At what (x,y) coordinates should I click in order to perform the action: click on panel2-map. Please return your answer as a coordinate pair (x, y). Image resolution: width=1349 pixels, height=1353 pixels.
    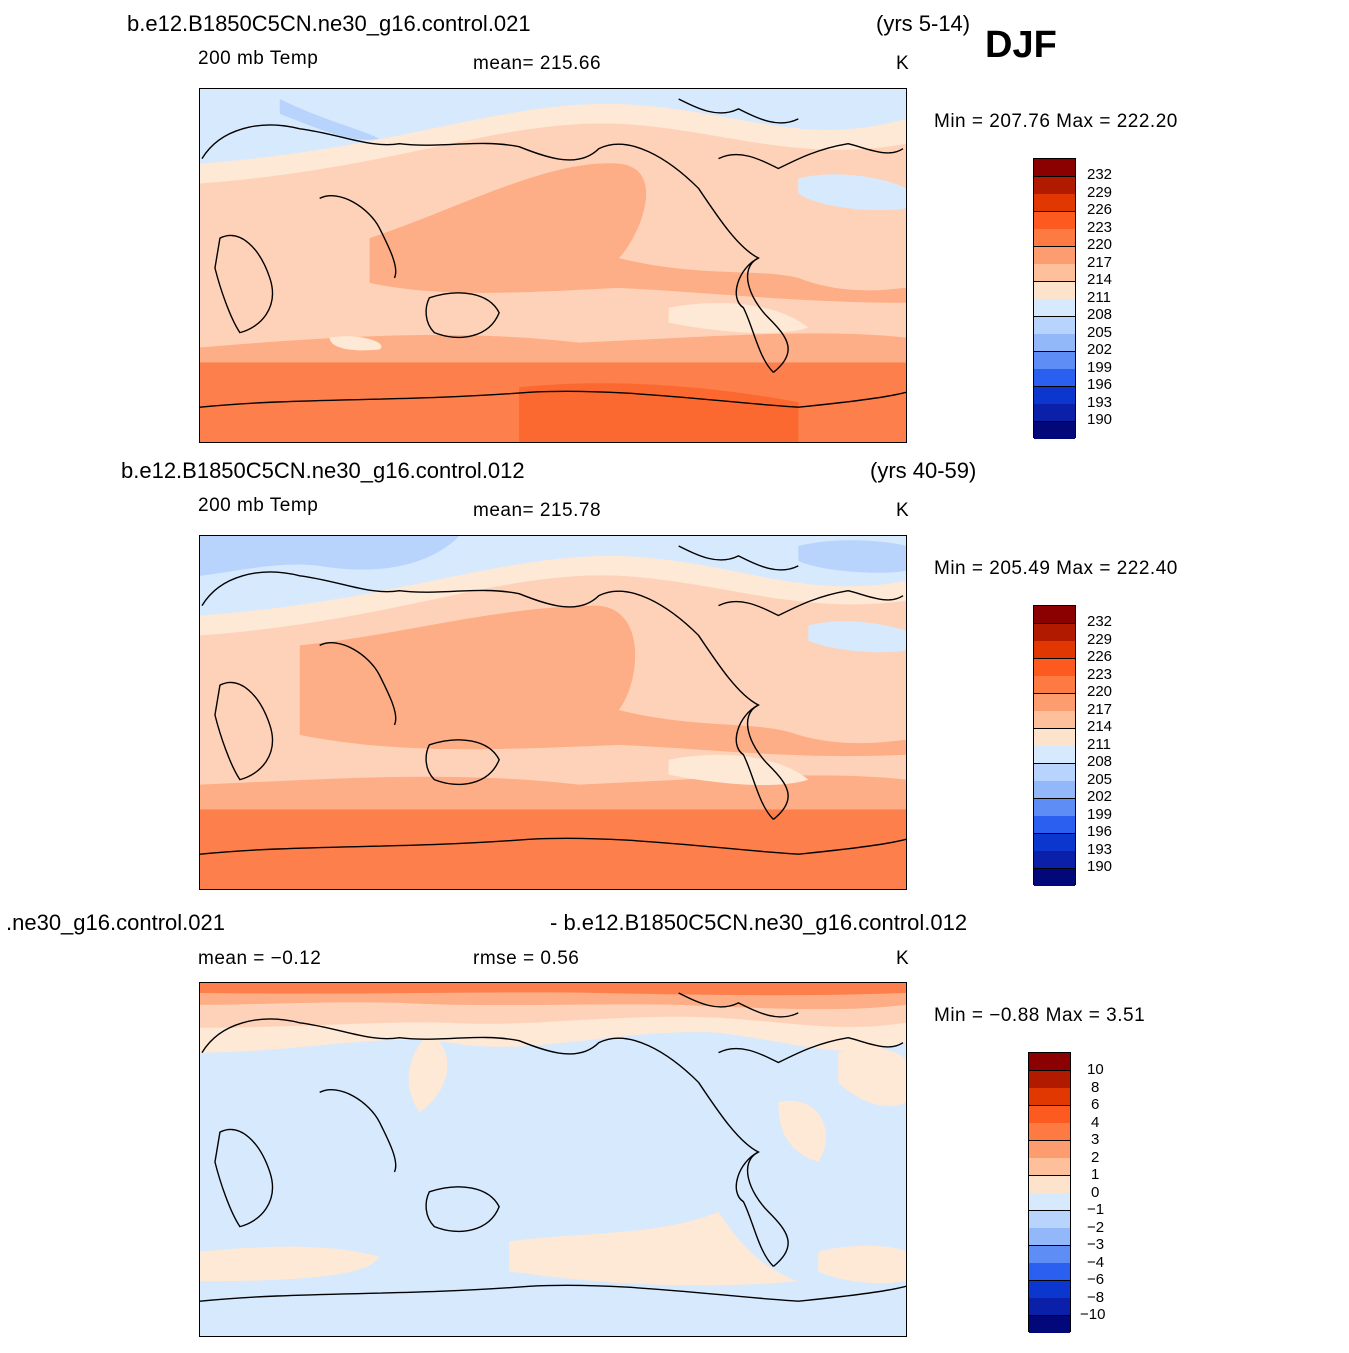
    Looking at the image, I should click on (553, 712).